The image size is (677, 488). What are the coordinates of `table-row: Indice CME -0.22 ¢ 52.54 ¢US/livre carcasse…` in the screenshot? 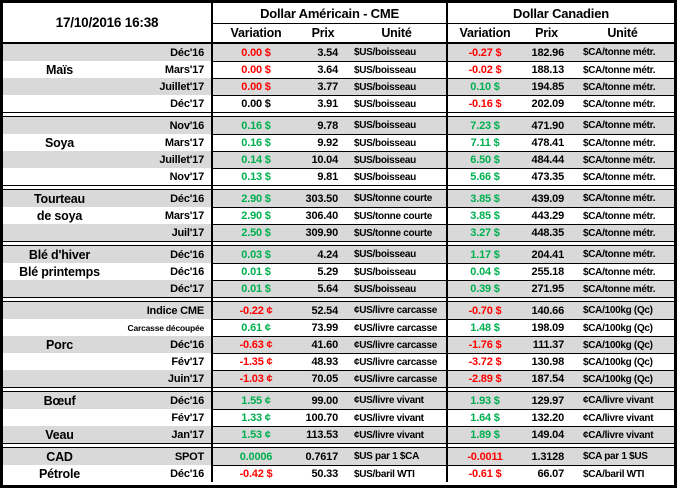 It's located at (338, 310).